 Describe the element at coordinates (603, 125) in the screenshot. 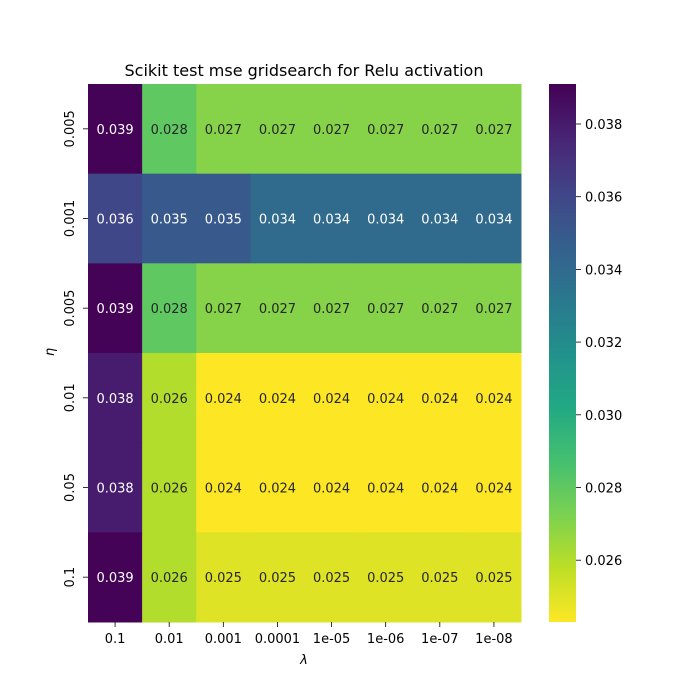

I see `colorbar-tick-label: 0.038` at that location.